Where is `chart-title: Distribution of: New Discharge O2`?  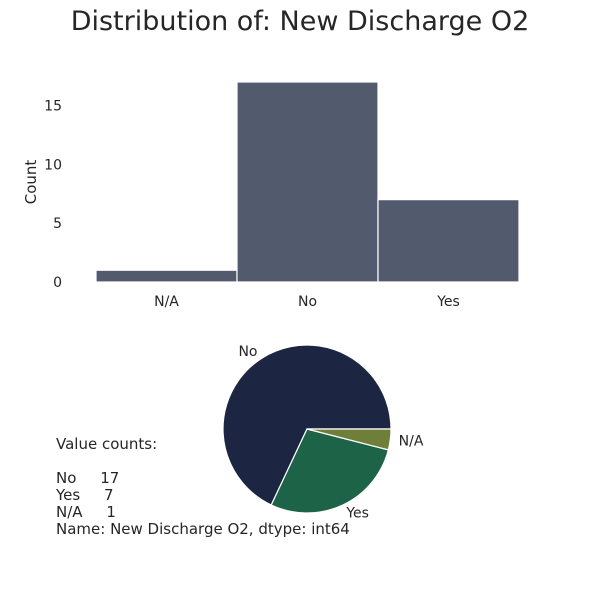
chart-title: Distribution of: New Discharge O2 is located at coordinates (300, 21).